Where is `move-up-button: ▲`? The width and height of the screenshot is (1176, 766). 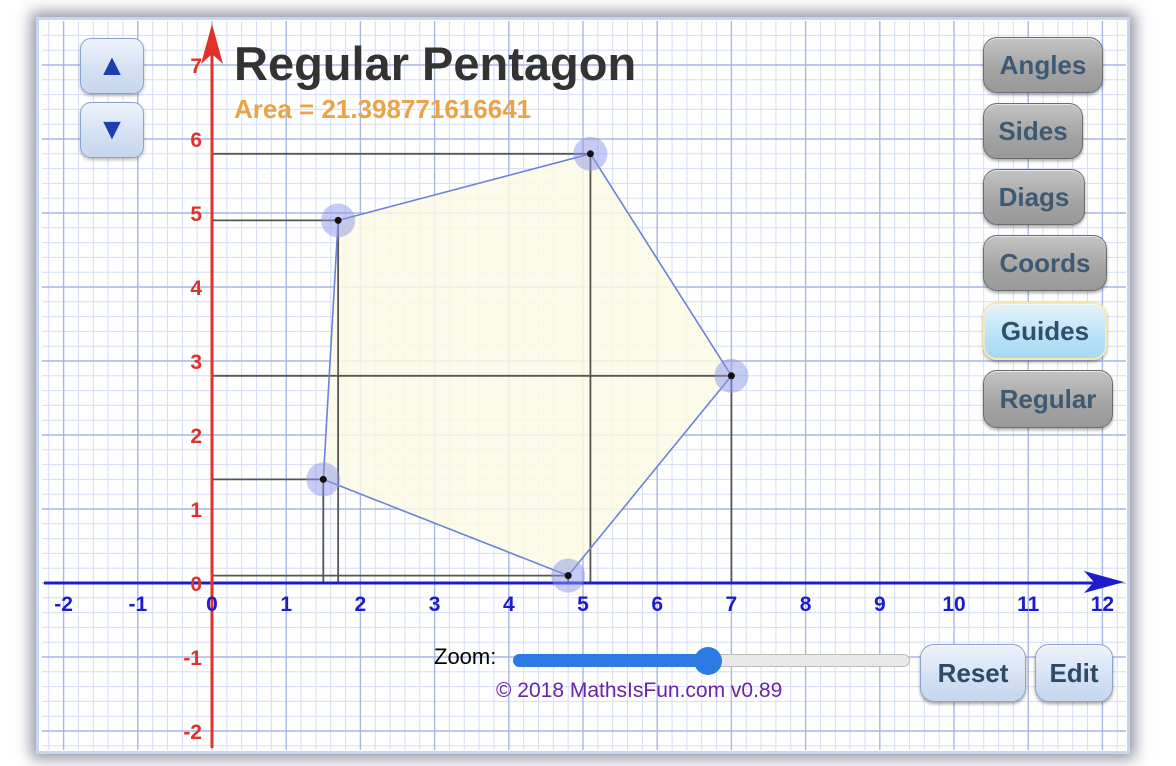 move-up-button: ▲ is located at coordinates (112, 66).